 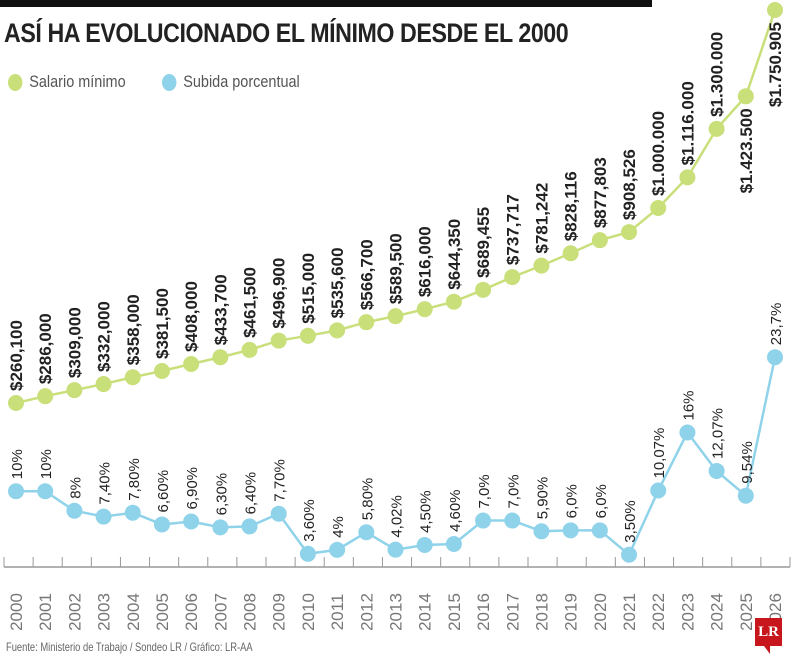 I want to click on data-label-salario: $535,600, so click(x=337, y=282).